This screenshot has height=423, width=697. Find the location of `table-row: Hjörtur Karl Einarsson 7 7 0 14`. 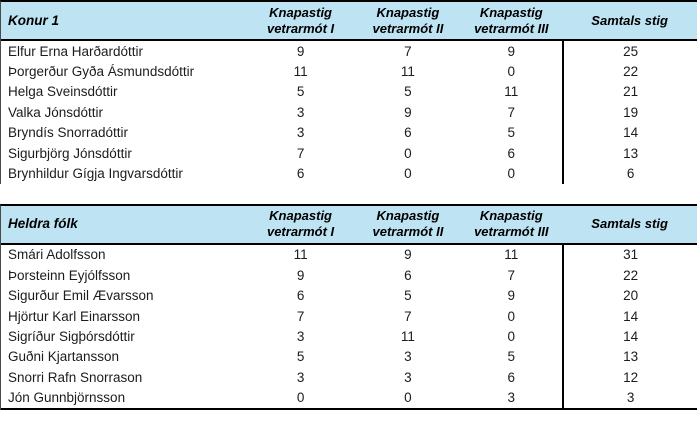

table-row: Hjörtur Karl Einarsson 7 7 0 14 is located at coordinates (349, 316).